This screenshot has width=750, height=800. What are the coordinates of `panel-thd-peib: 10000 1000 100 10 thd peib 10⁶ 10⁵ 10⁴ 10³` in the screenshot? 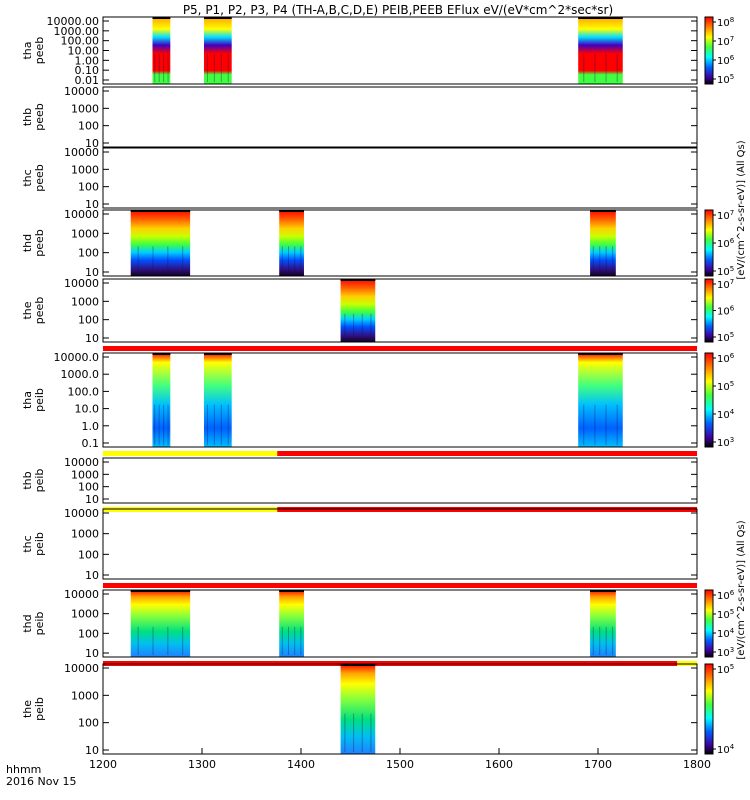 It's located at (378, 627).